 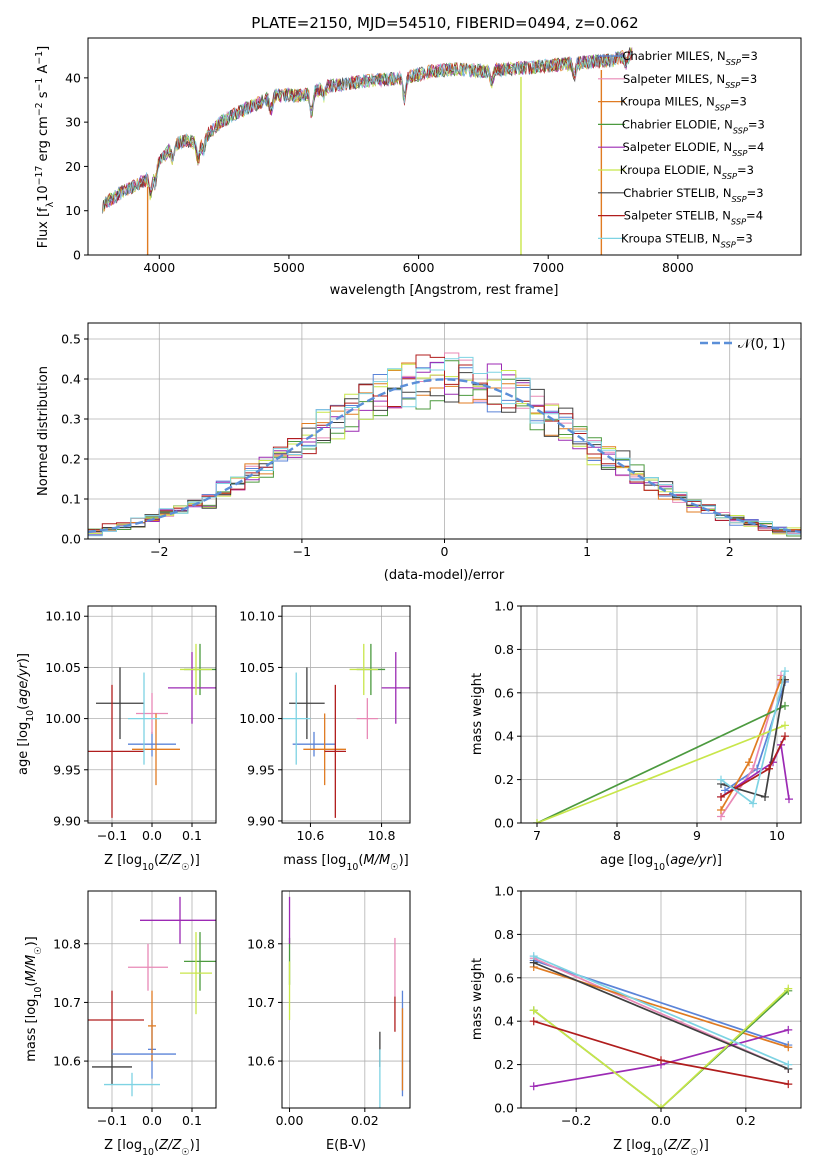 What do you see at coordinates (504, 779) in the screenshot?
I see `y-tick-label: 0.2` at bounding box center [504, 779].